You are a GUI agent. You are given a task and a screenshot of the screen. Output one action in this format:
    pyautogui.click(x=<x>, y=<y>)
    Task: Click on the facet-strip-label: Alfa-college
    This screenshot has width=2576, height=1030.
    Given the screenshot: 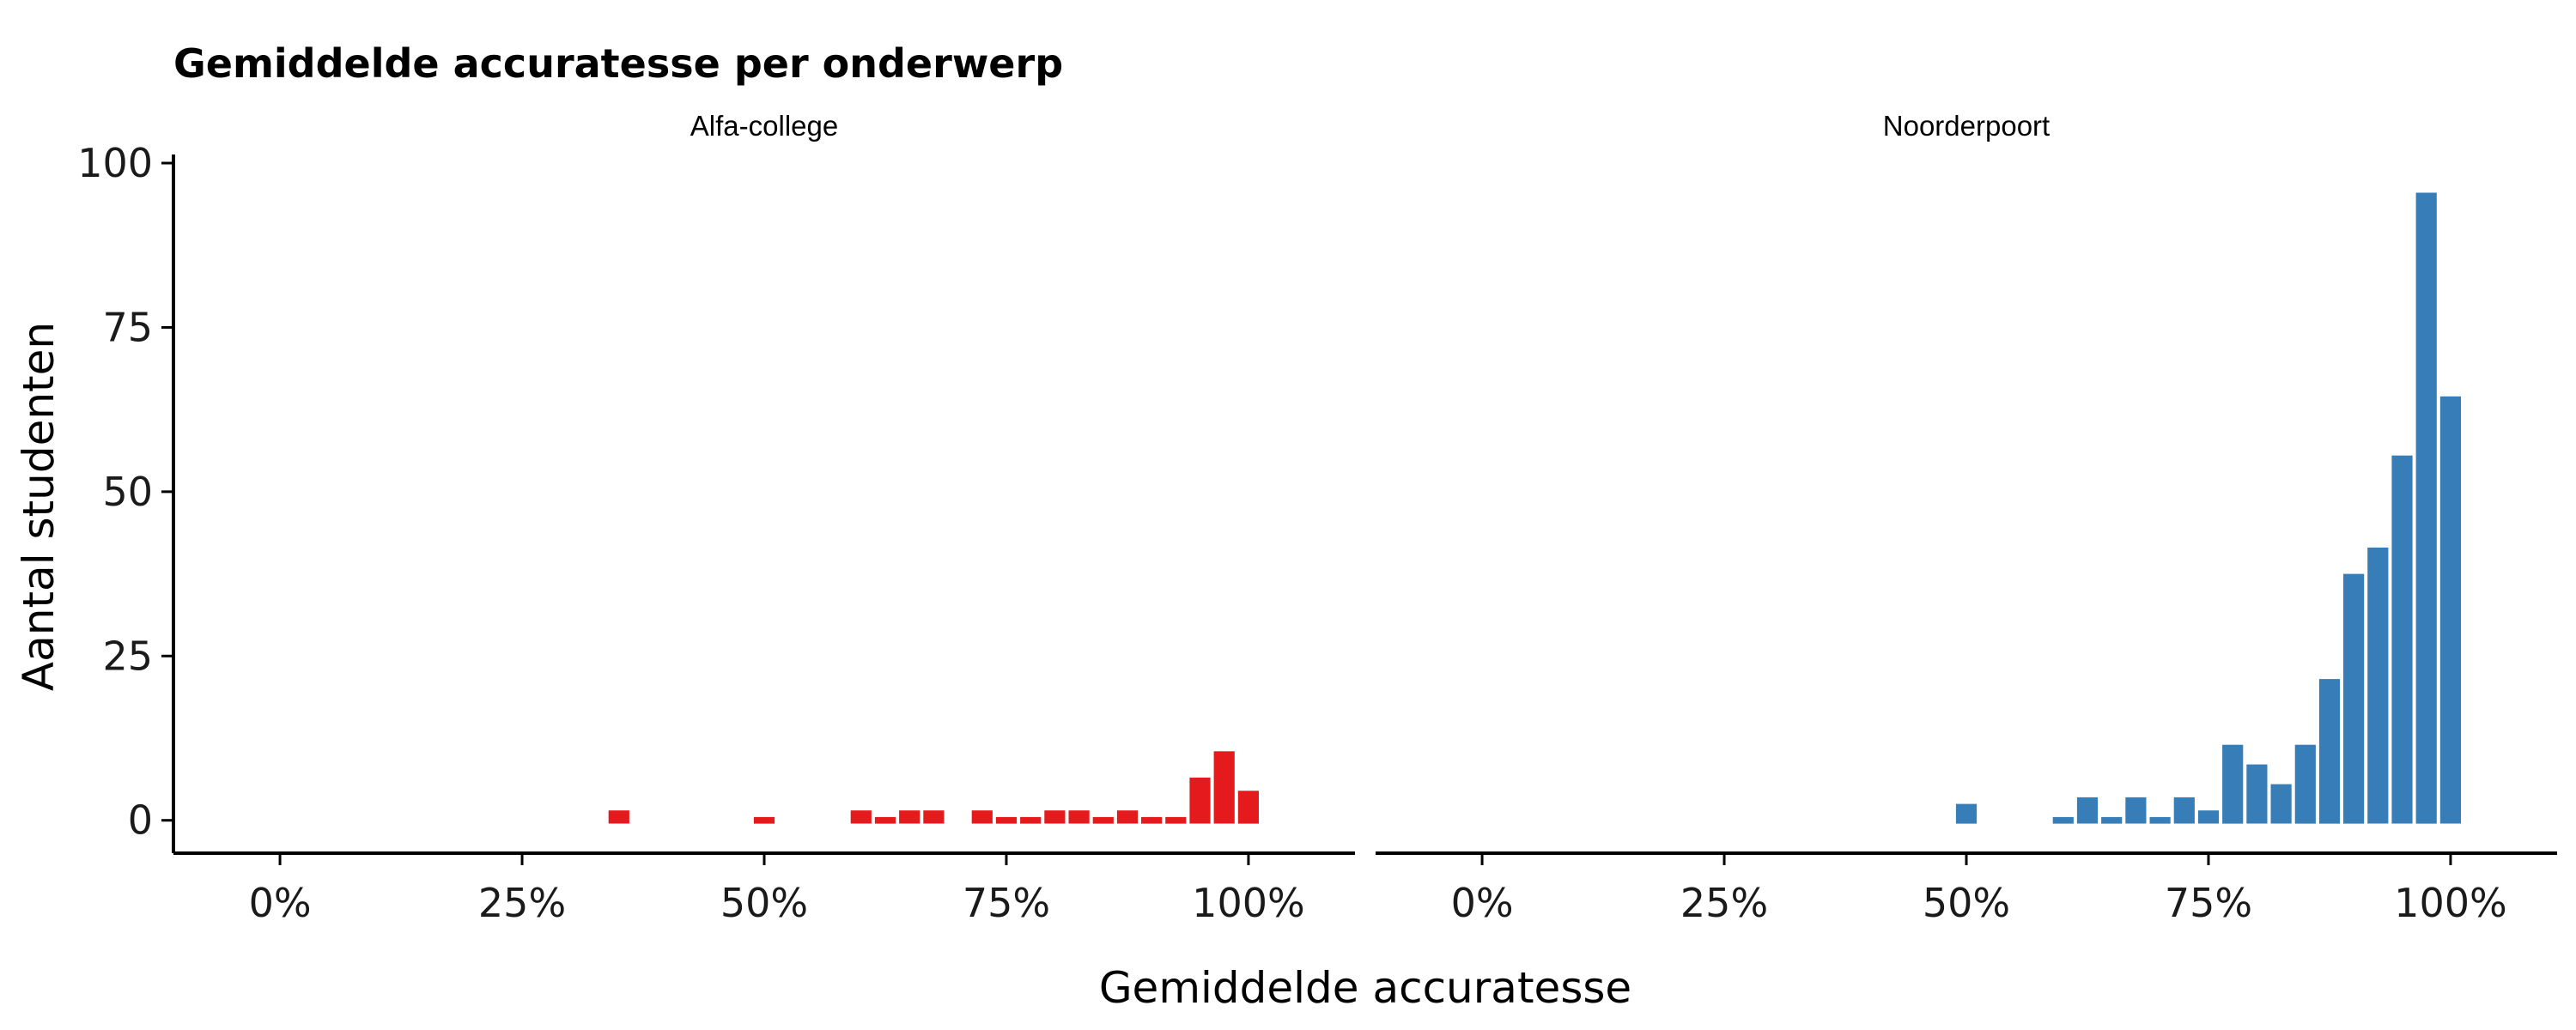 What is the action you would take?
    pyautogui.click(x=764, y=126)
    